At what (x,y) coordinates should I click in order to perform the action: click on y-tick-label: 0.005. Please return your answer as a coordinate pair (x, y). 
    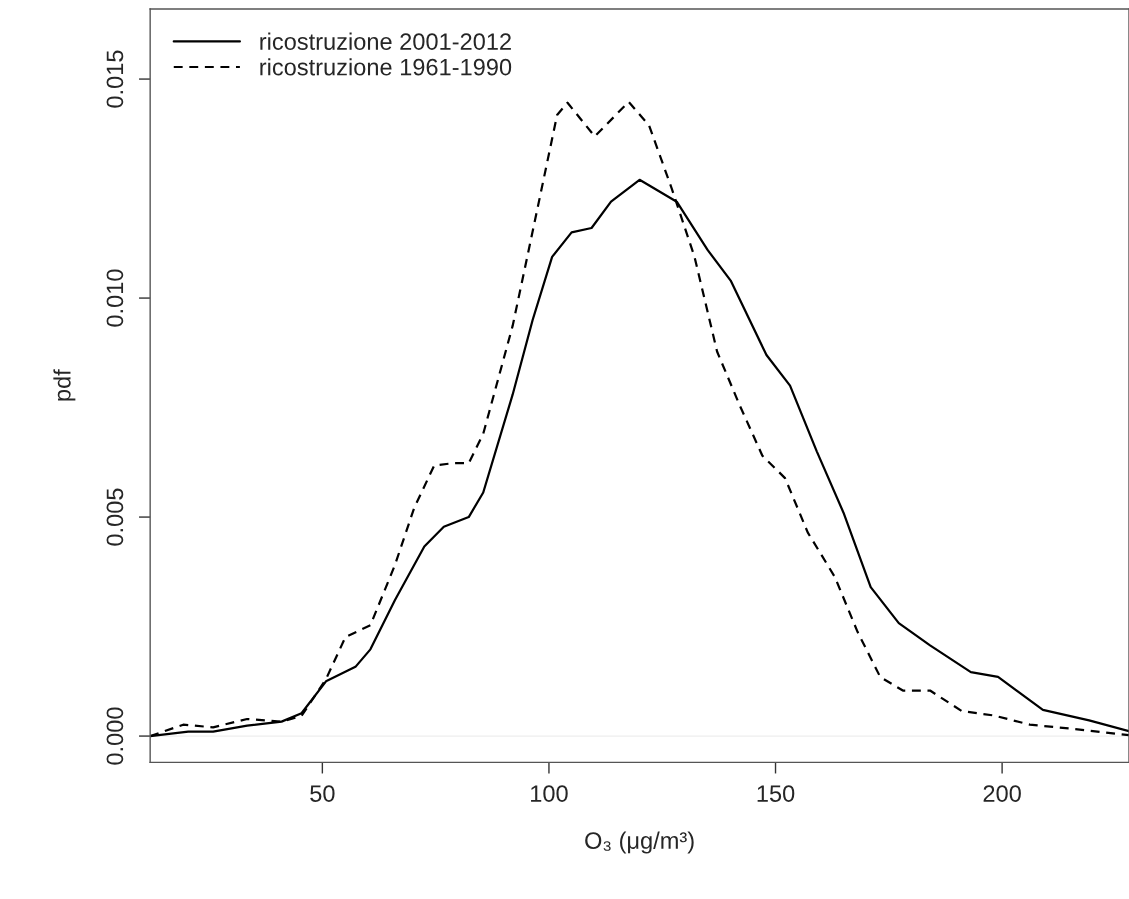
    Looking at the image, I should click on (115, 517).